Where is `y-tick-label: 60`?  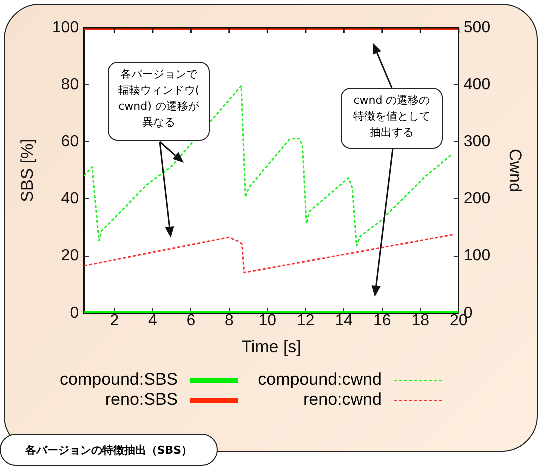 y-tick-label: 60 is located at coordinates (70, 142).